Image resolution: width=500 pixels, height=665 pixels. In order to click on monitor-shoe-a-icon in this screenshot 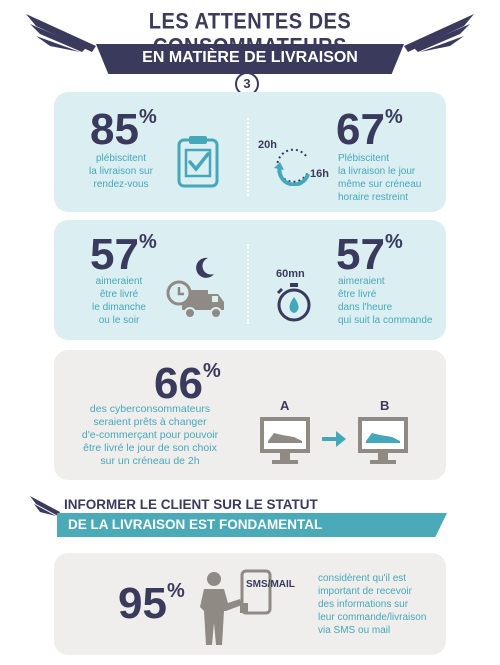, I will do `click(285, 440)`.